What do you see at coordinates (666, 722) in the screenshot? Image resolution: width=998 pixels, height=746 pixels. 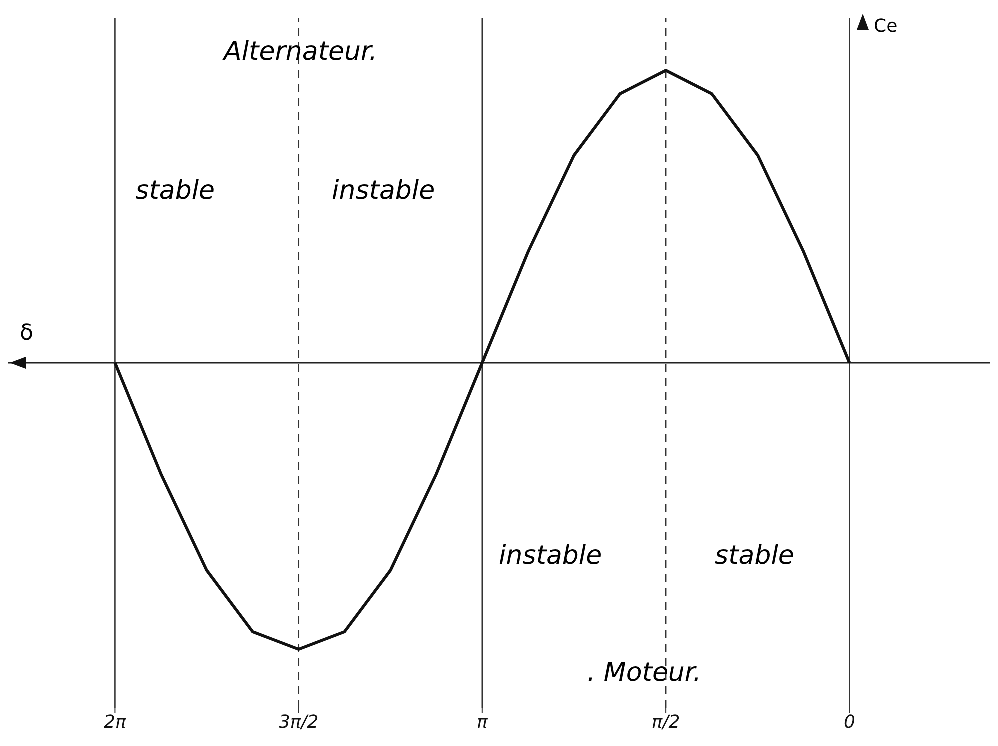 I see `x-tick-label: π/2` at bounding box center [666, 722].